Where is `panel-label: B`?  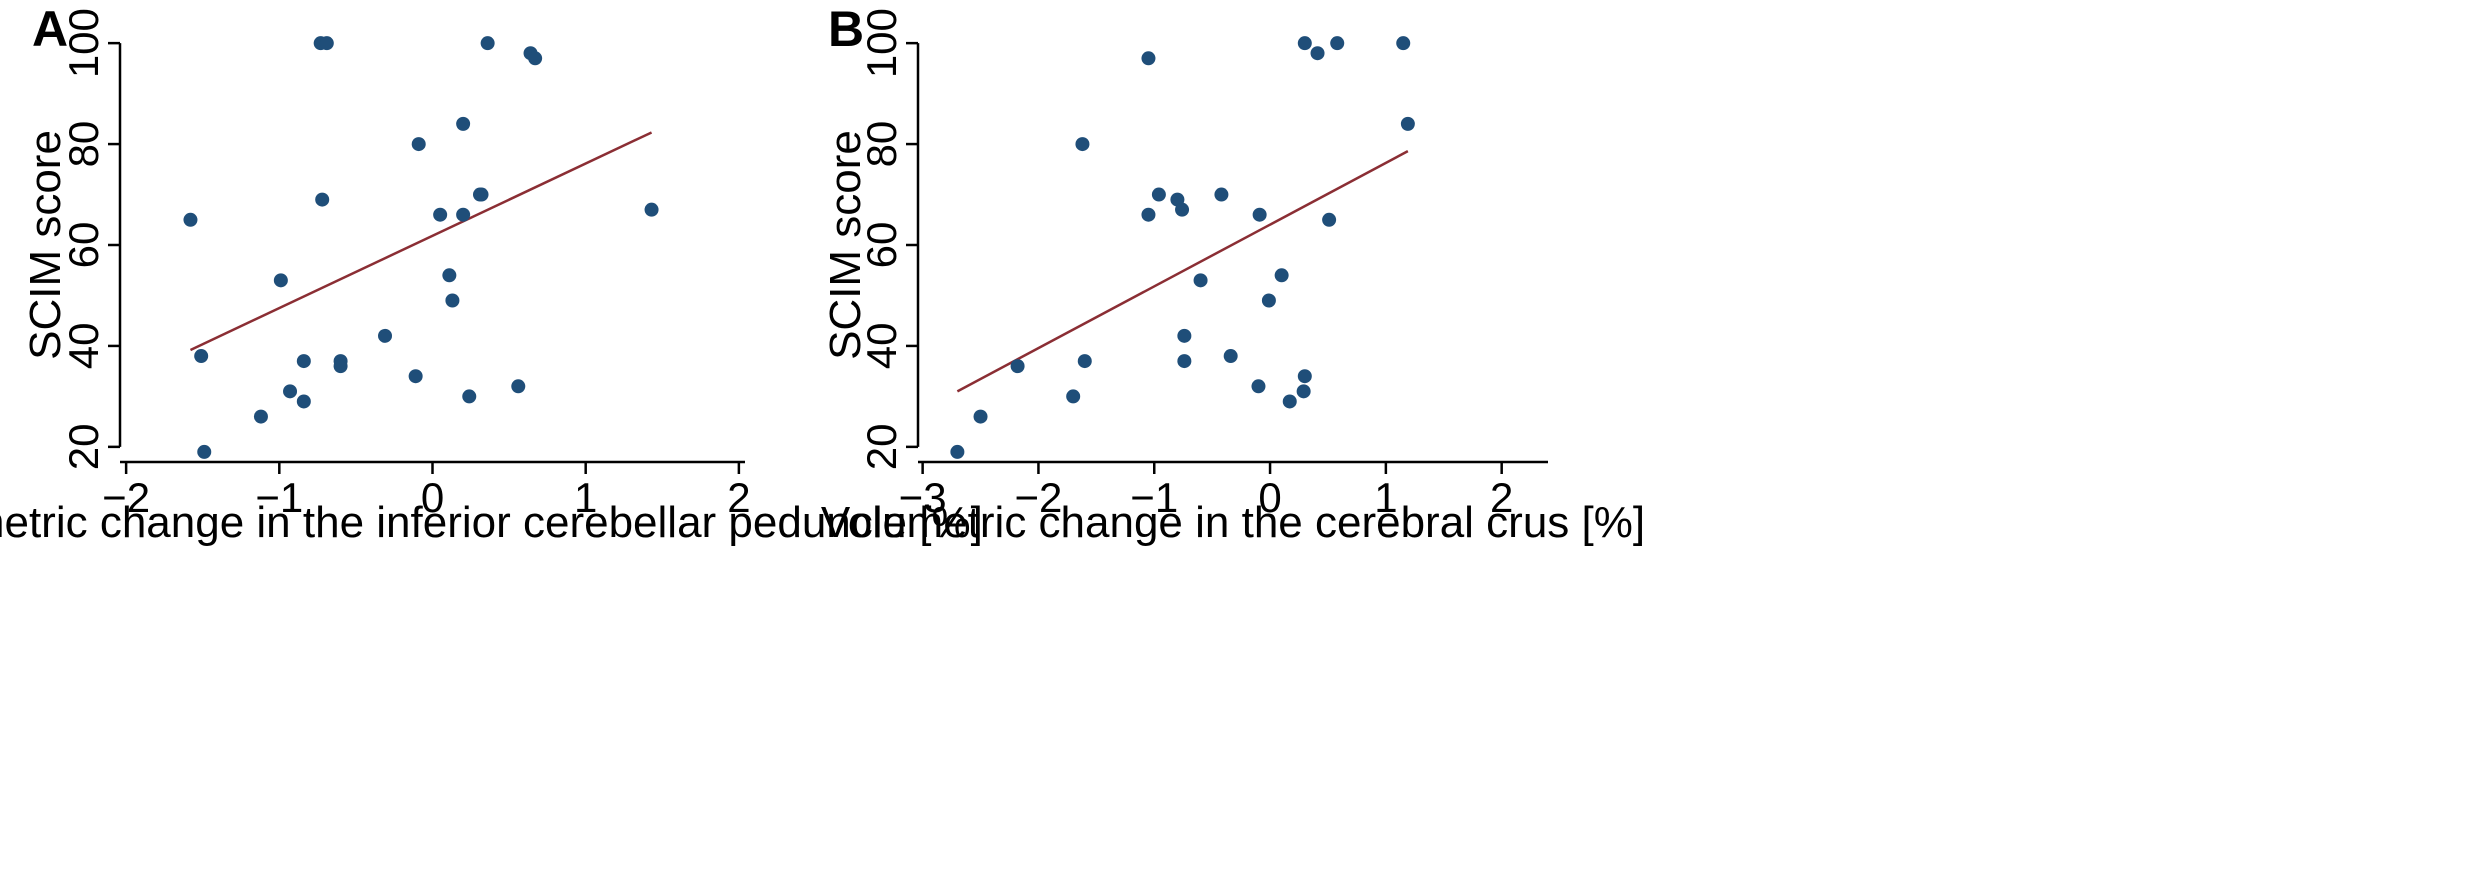
panel-label: B is located at coordinates (846, 29).